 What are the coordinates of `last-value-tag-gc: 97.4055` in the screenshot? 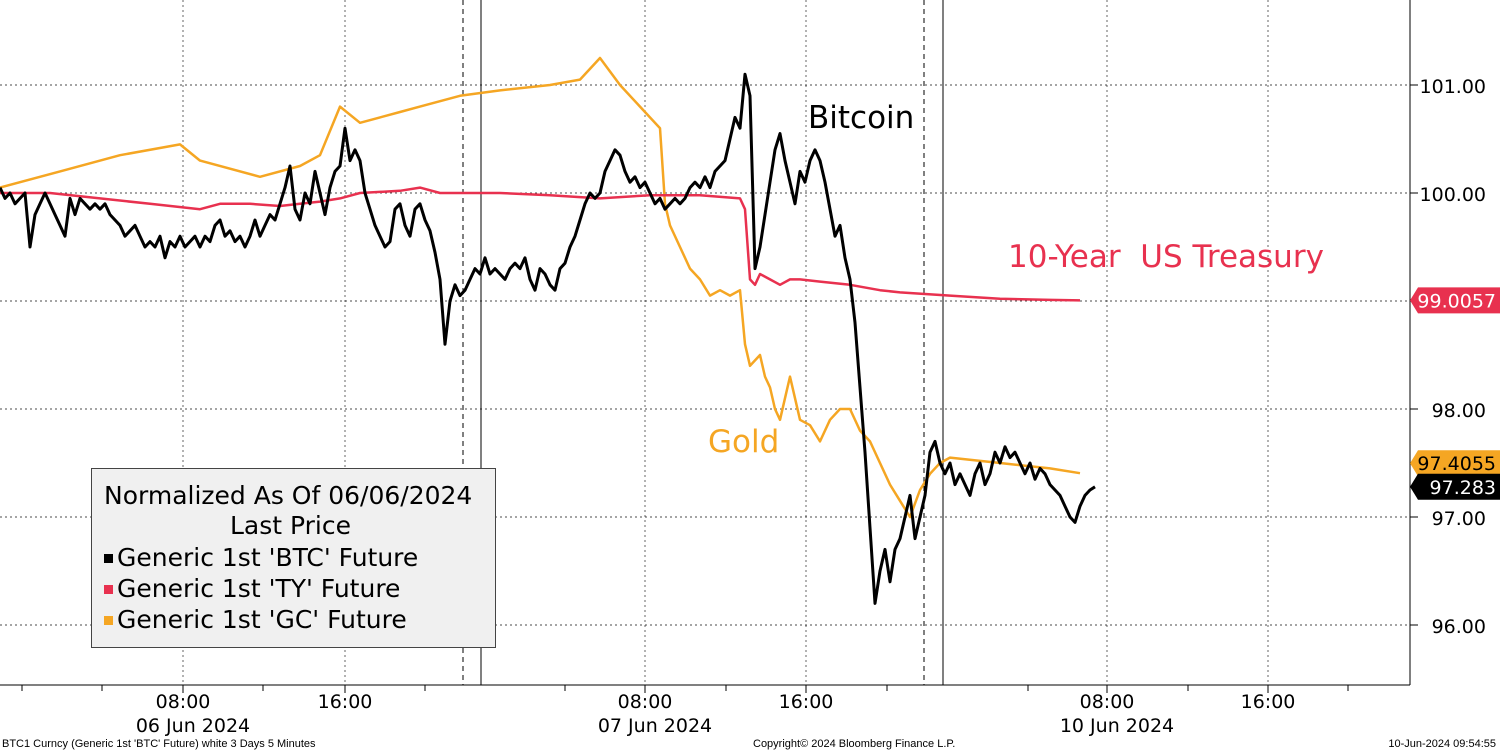 It's located at (1455, 463).